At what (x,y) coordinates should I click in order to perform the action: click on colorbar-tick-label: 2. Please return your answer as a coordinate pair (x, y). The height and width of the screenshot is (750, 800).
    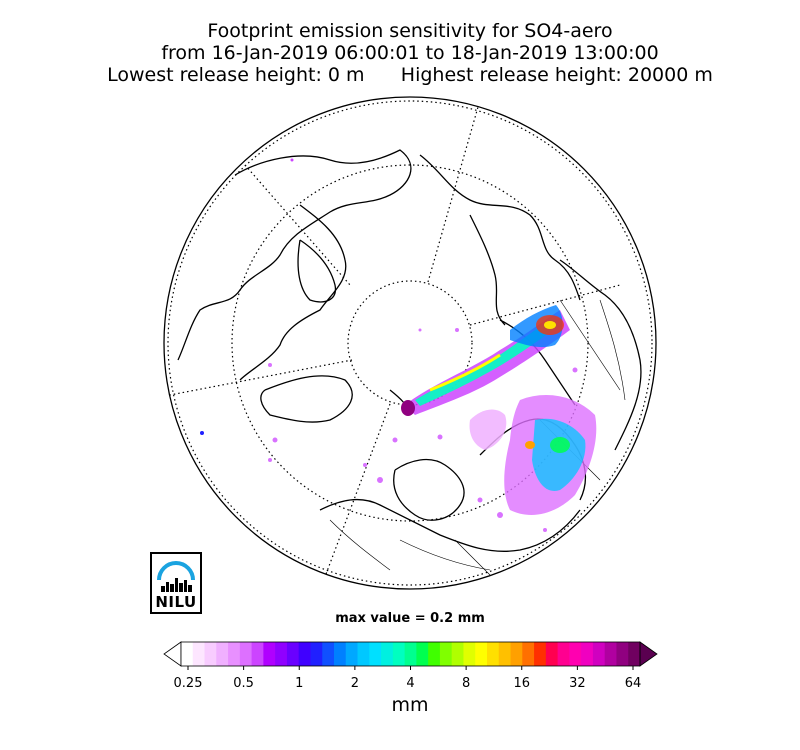
    Looking at the image, I should click on (355, 683).